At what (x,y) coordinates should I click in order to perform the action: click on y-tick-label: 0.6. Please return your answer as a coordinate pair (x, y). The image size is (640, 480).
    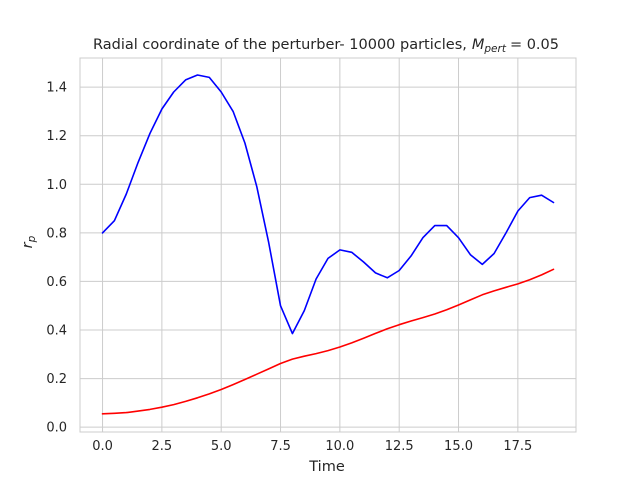
    Looking at the image, I should click on (56, 282).